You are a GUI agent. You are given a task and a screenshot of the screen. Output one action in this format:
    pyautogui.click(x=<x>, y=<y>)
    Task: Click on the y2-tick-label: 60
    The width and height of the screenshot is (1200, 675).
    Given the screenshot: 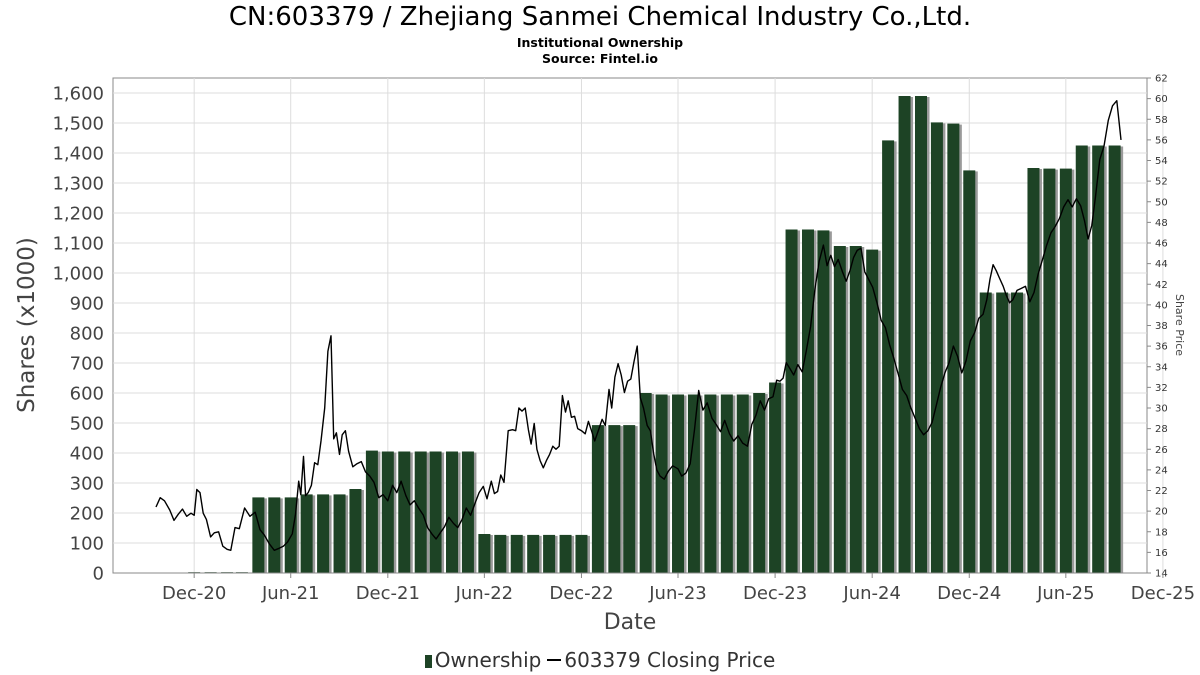 What is the action you would take?
    pyautogui.click(x=1161, y=99)
    